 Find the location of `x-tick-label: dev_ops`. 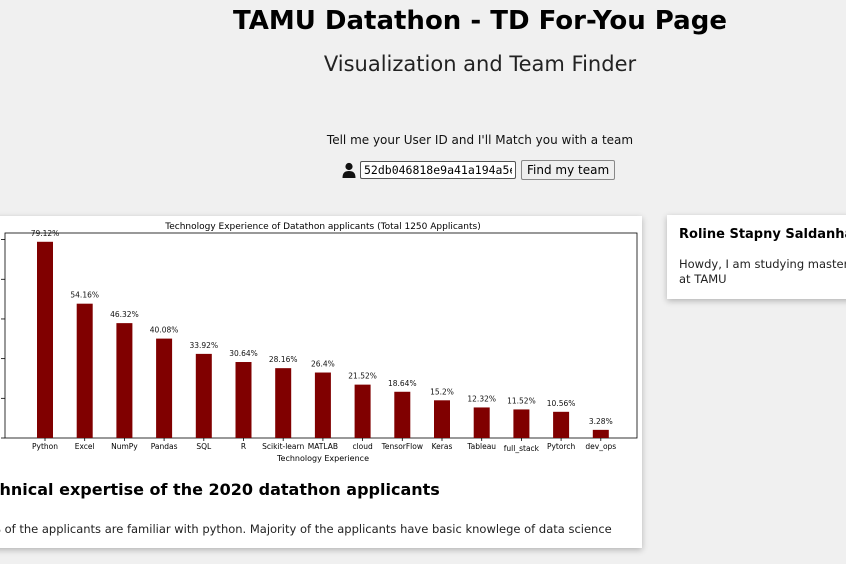

x-tick-label: dev_ops is located at coordinates (600, 446).